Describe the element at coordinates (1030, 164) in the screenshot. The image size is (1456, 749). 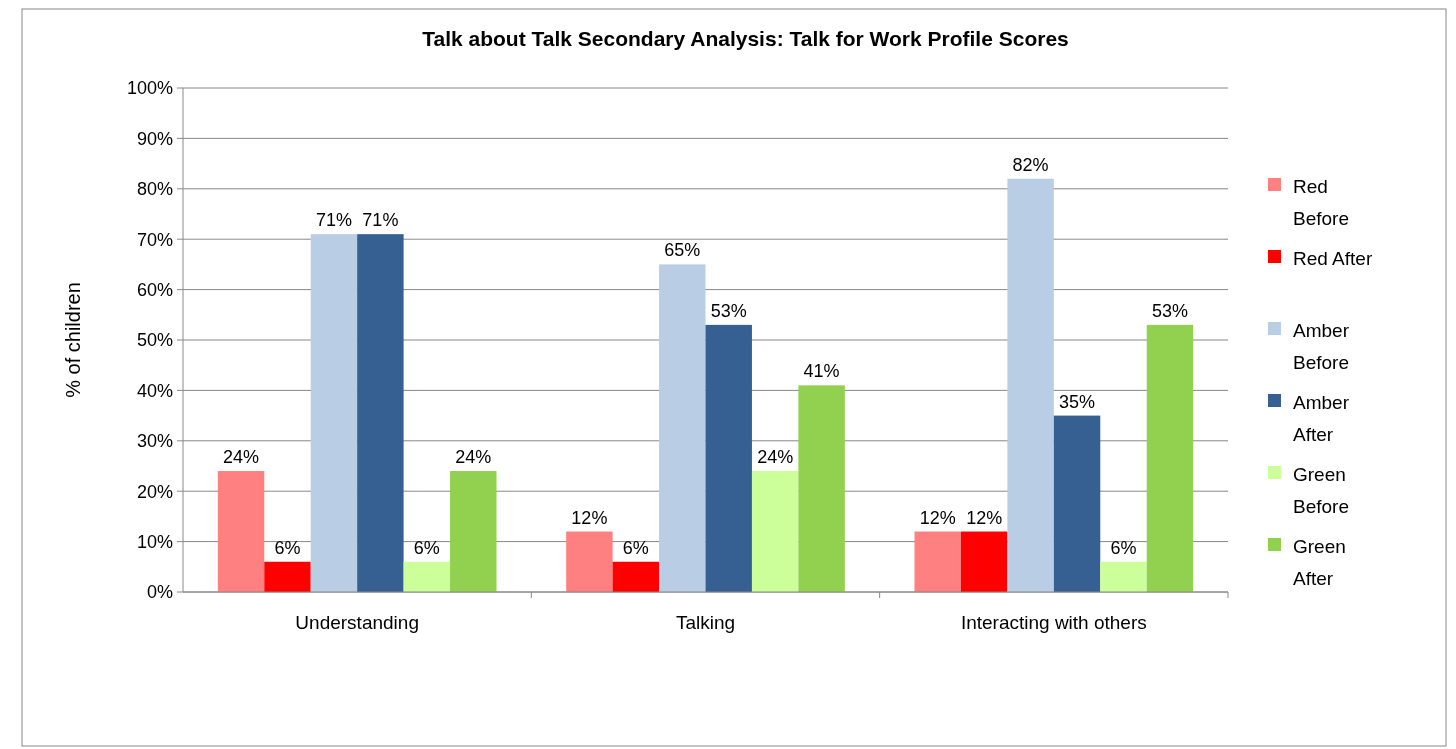
I see `data-label: 82%` at that location.